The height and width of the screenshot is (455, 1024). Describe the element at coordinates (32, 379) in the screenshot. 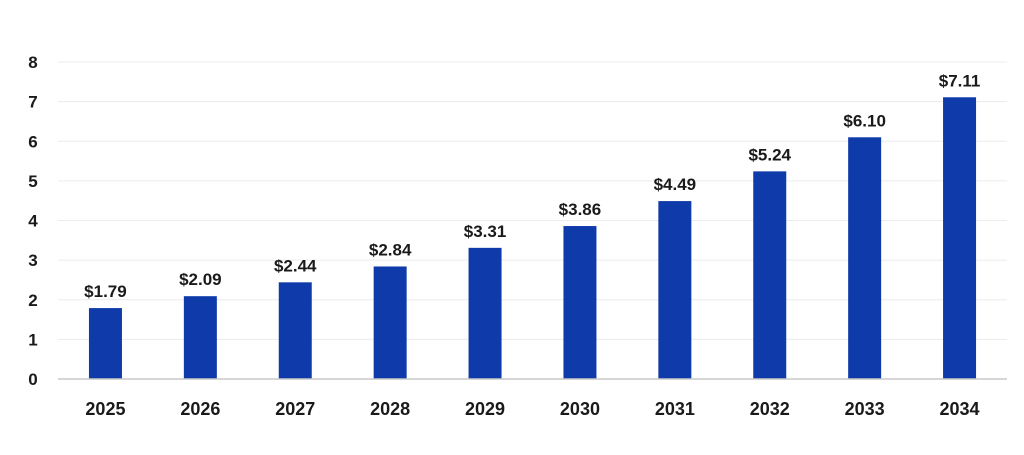

I see `y-tick-label: 0` at that location.